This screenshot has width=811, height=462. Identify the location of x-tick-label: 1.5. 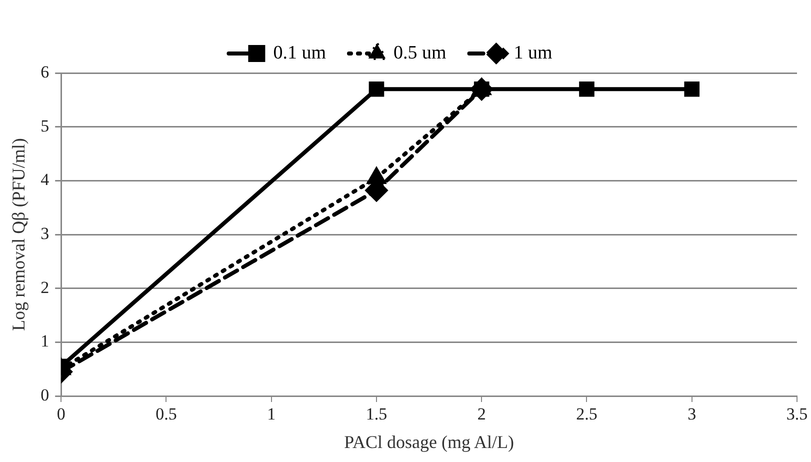
(377, 414).